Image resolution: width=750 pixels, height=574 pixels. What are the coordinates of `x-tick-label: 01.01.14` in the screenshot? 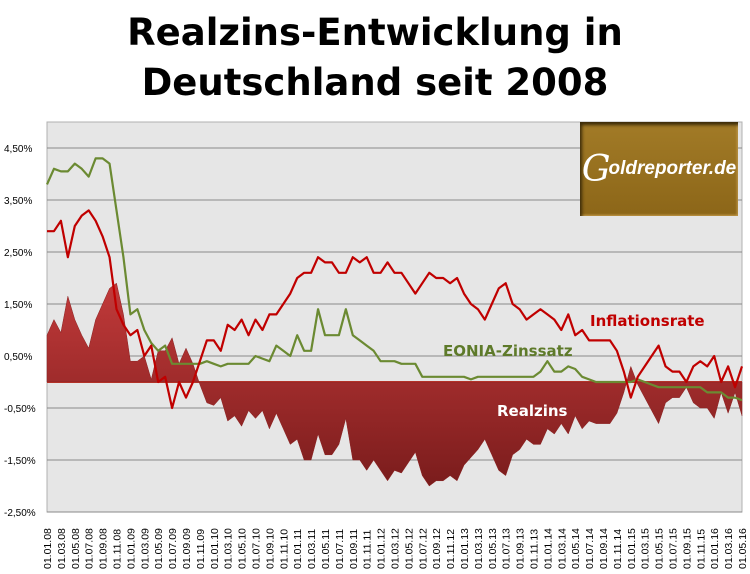 It's located at (548, 548).